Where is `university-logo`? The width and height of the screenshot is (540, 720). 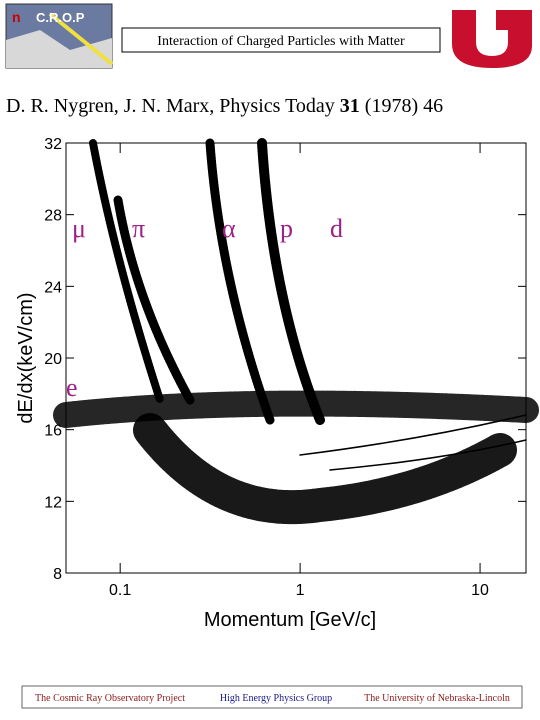
university-logo is located at coordinates (492, 39).